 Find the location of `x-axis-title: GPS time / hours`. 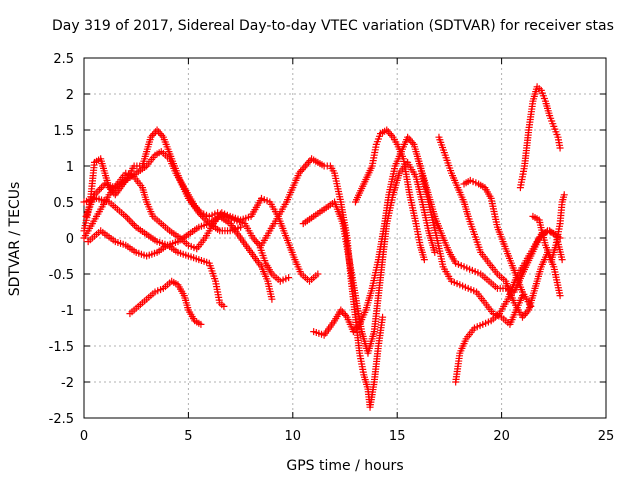

x-axis-title: GPS time / hours is located at coordinates (344, 466).